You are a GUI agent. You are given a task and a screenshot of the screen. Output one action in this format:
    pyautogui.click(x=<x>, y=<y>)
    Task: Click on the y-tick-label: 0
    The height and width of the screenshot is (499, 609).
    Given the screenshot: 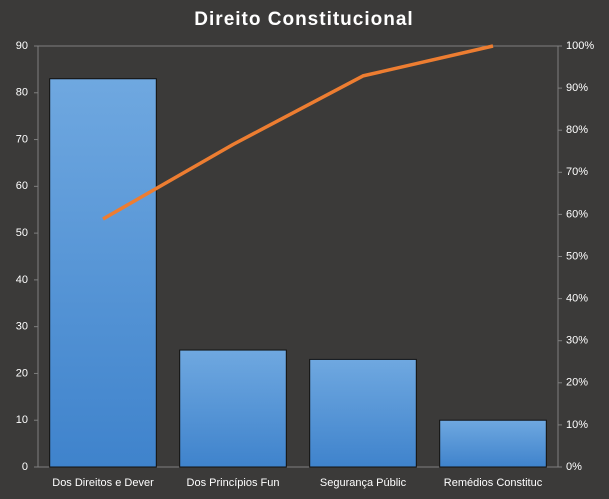 What is the action you would take?
    pyautogui.click(x=25, y=467)
    